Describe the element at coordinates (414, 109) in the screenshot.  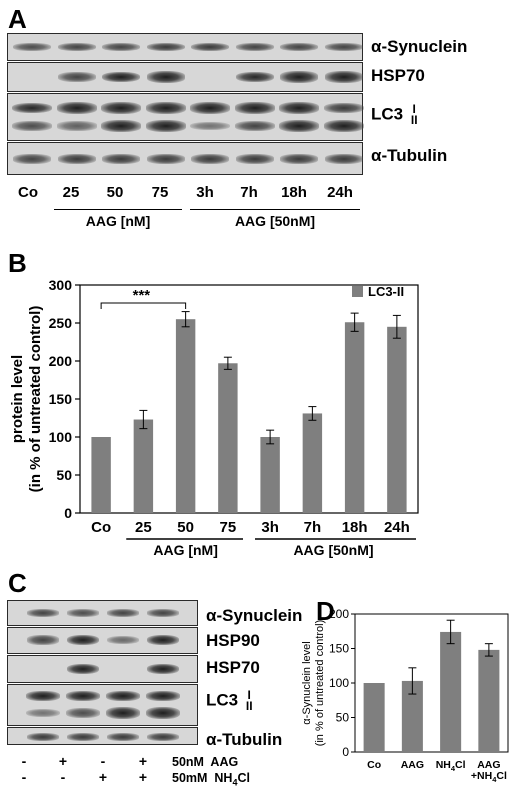
I see `lc3-form-i: I` at that location.